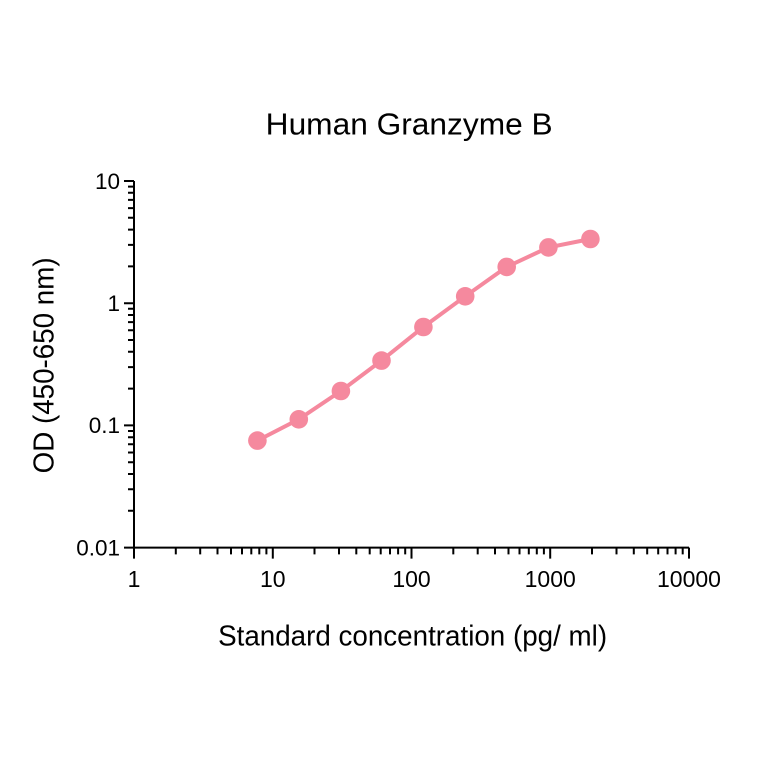  Describe the element at coordinates (412, 637) in the screenshot. I see `svg-text:Standard concentration (pg/ ml: Standard concentration (pg/ ml)` at that location.